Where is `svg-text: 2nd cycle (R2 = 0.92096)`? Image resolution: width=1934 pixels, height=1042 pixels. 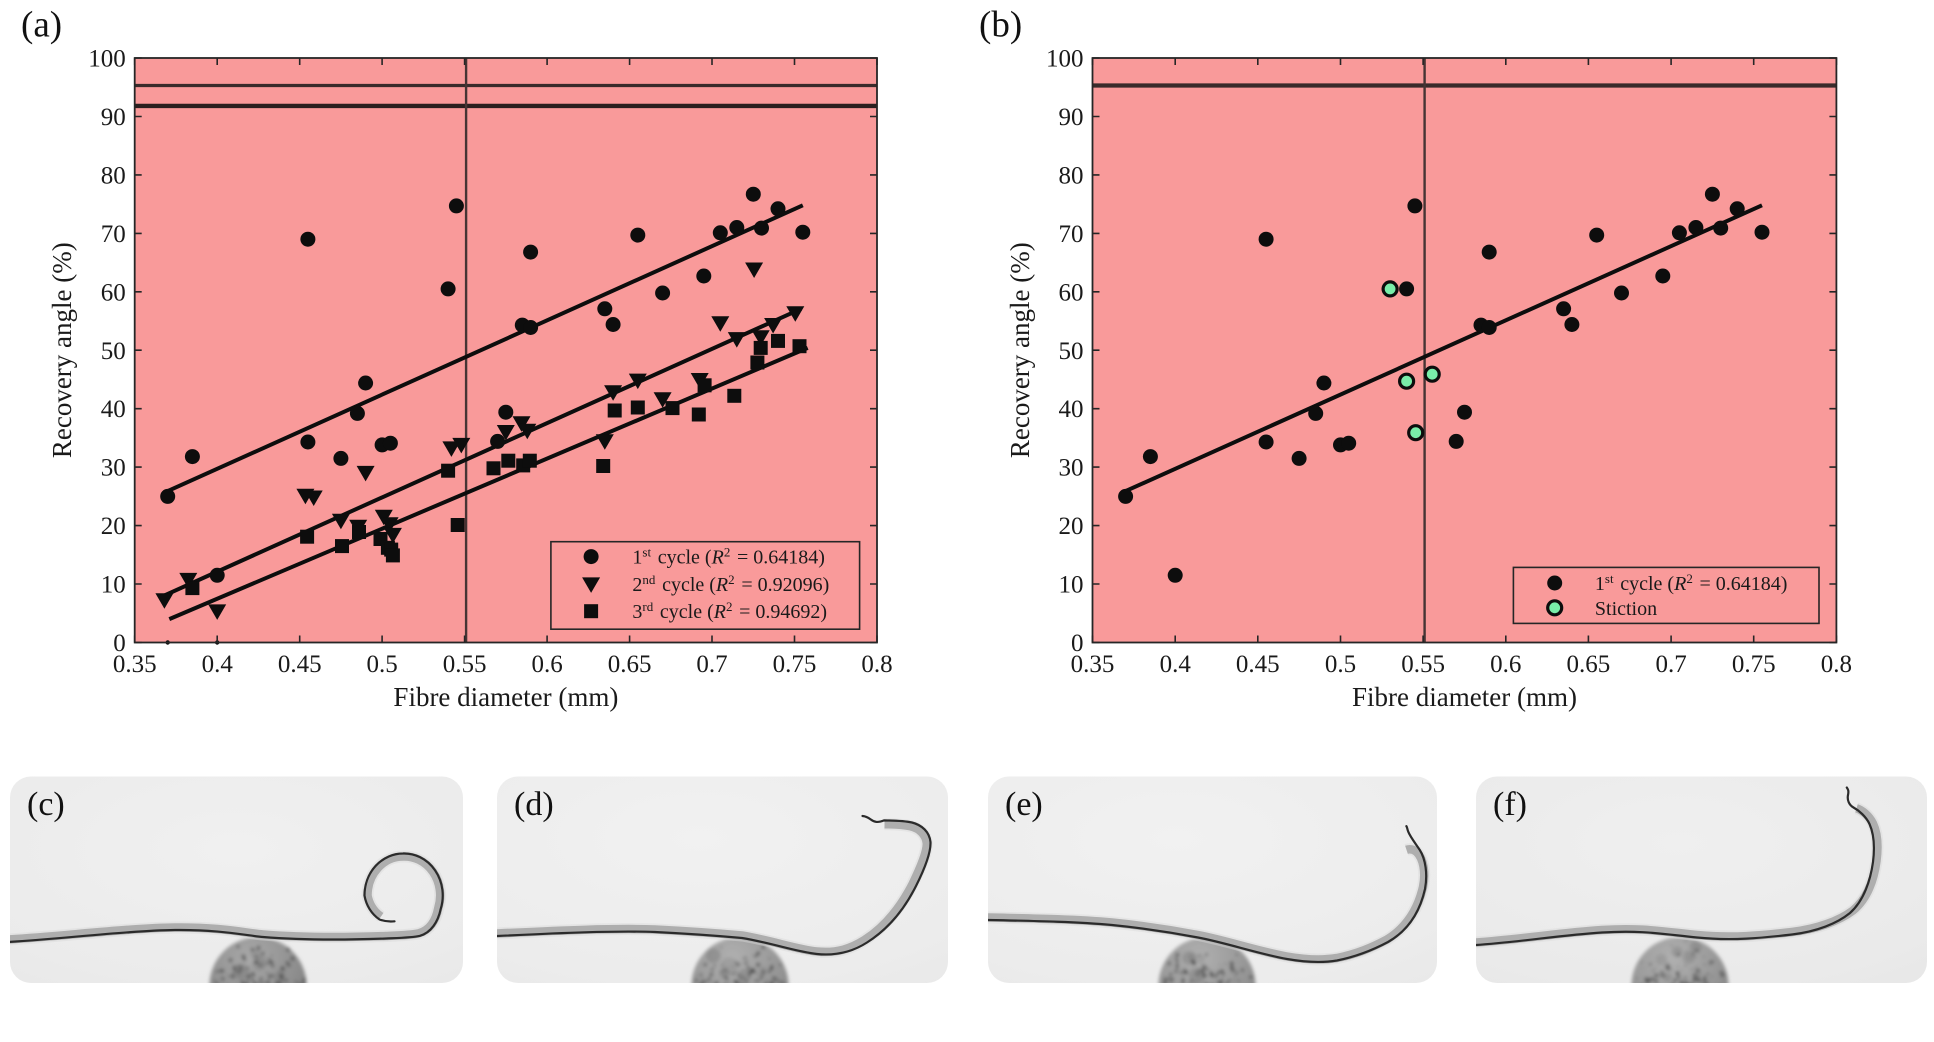
svg-text: 2nd cycle (R2 = 0.92096) is located at coordinates (730, 584).